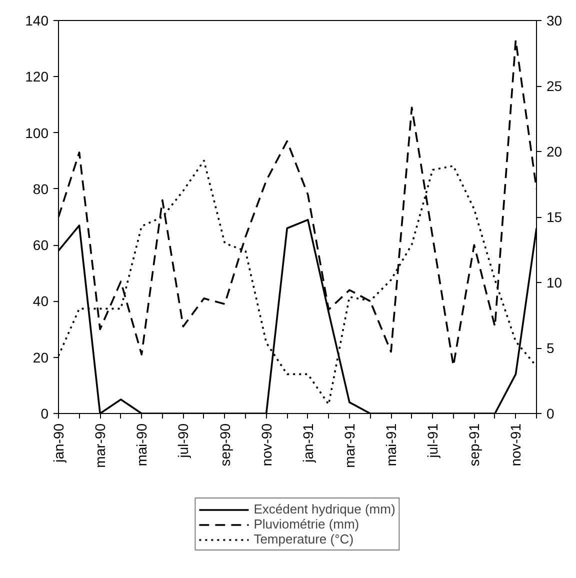 The image size is (576, 578). I want to click on y2-tick-label: 5, so click(550, 348).